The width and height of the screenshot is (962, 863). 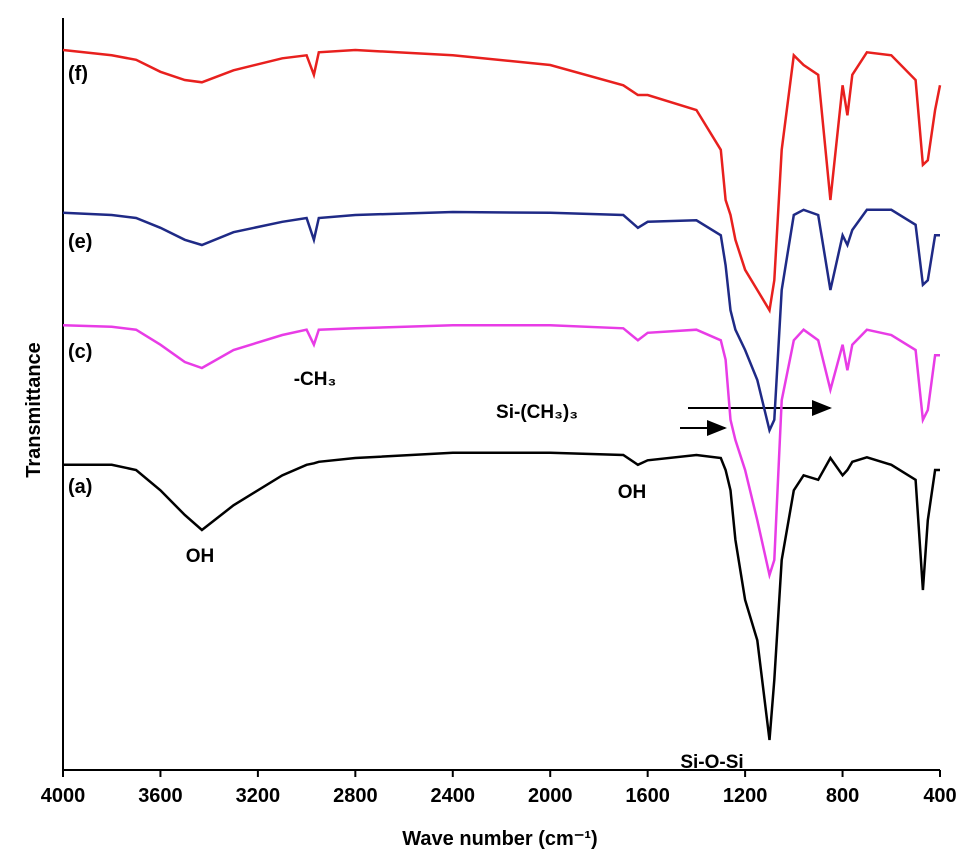 I want to click on x-tick-label: 3600, so click(x=160, y=796).